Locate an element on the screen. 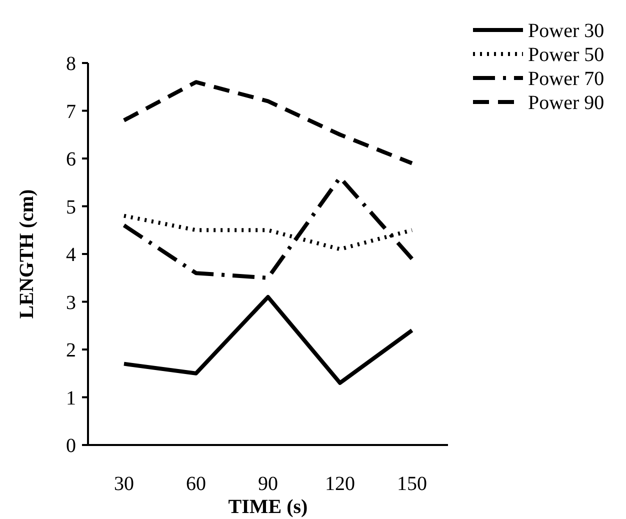 Image resolution: width=626 pixels, height=519 pixels. y-tick-label: 5 is located at coordinates (71, 207).